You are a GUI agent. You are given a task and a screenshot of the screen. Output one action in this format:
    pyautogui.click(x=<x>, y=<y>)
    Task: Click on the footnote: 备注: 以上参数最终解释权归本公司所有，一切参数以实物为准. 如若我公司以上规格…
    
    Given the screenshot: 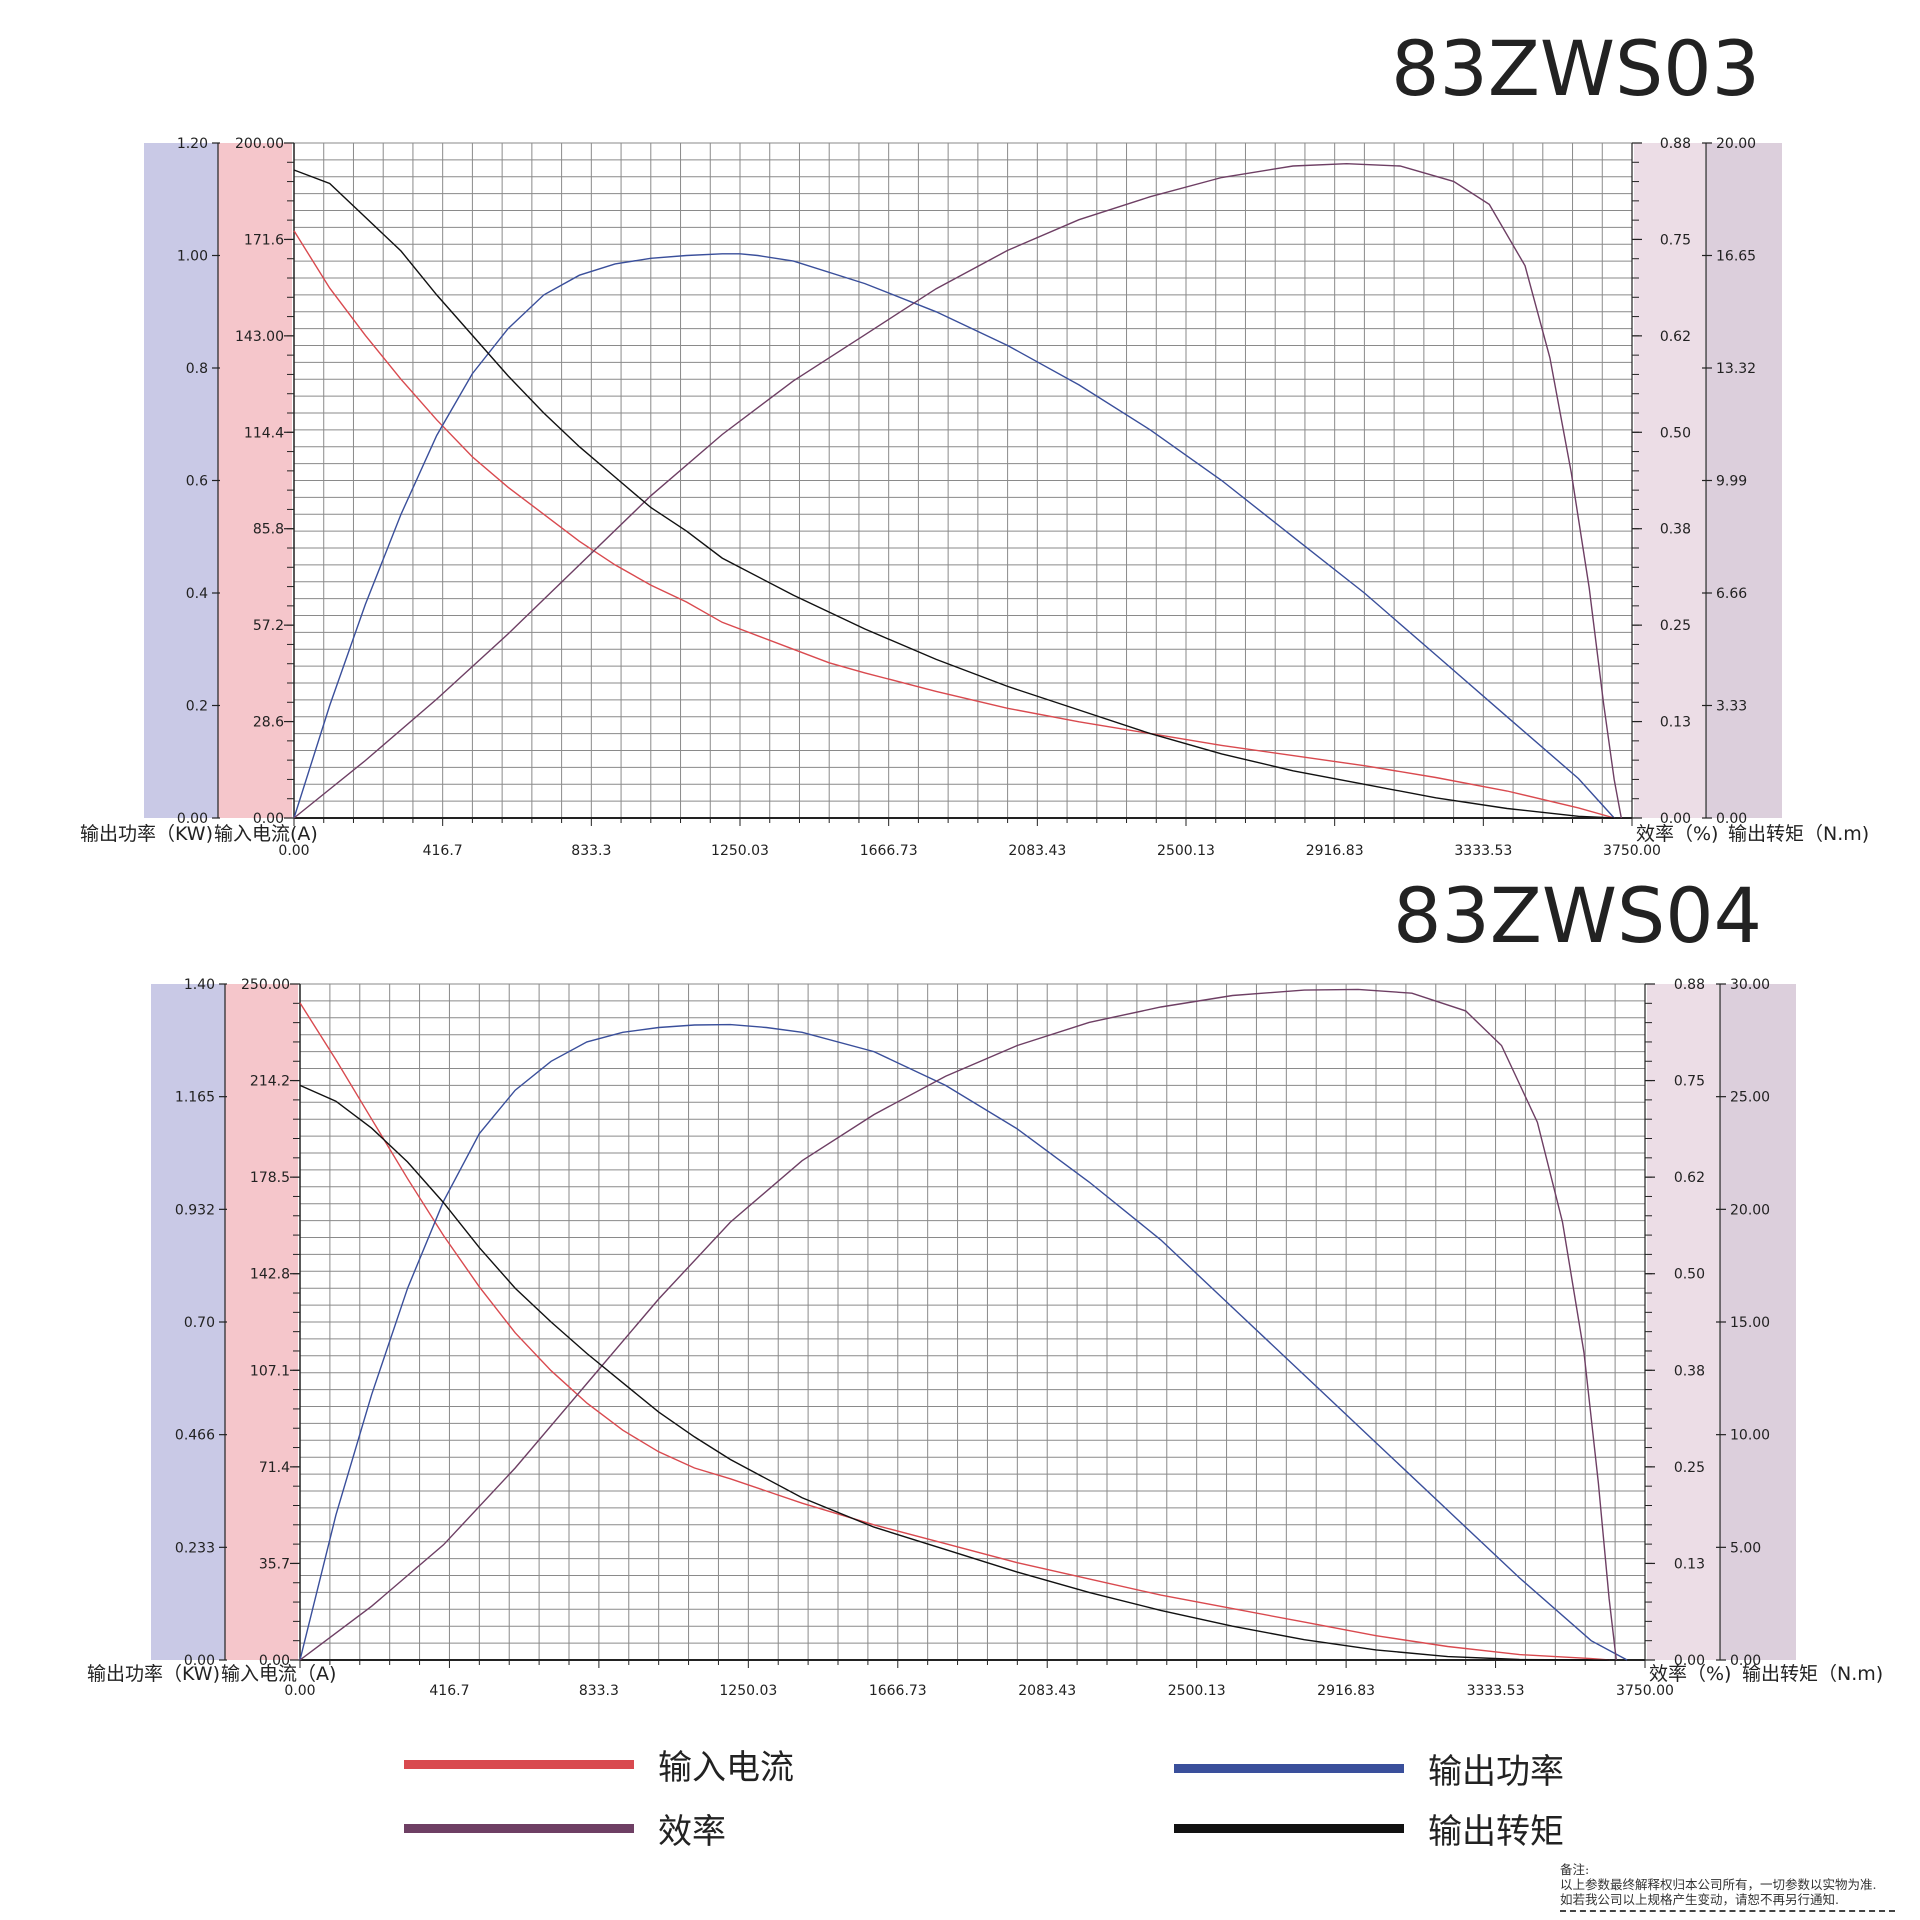 What is the action you would take?
    pyautogui.click(x=1730, y=1887)
    